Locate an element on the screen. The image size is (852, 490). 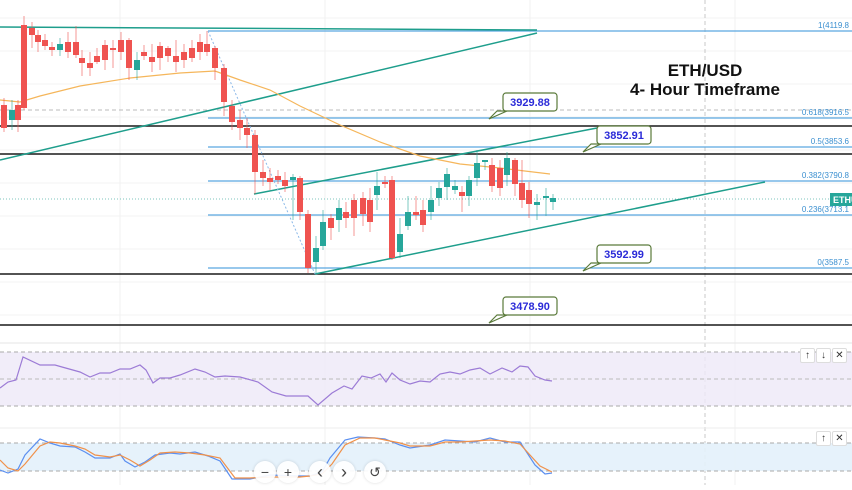
svg-text: 0.382(3790.8 is located at coordinates (826, 175).